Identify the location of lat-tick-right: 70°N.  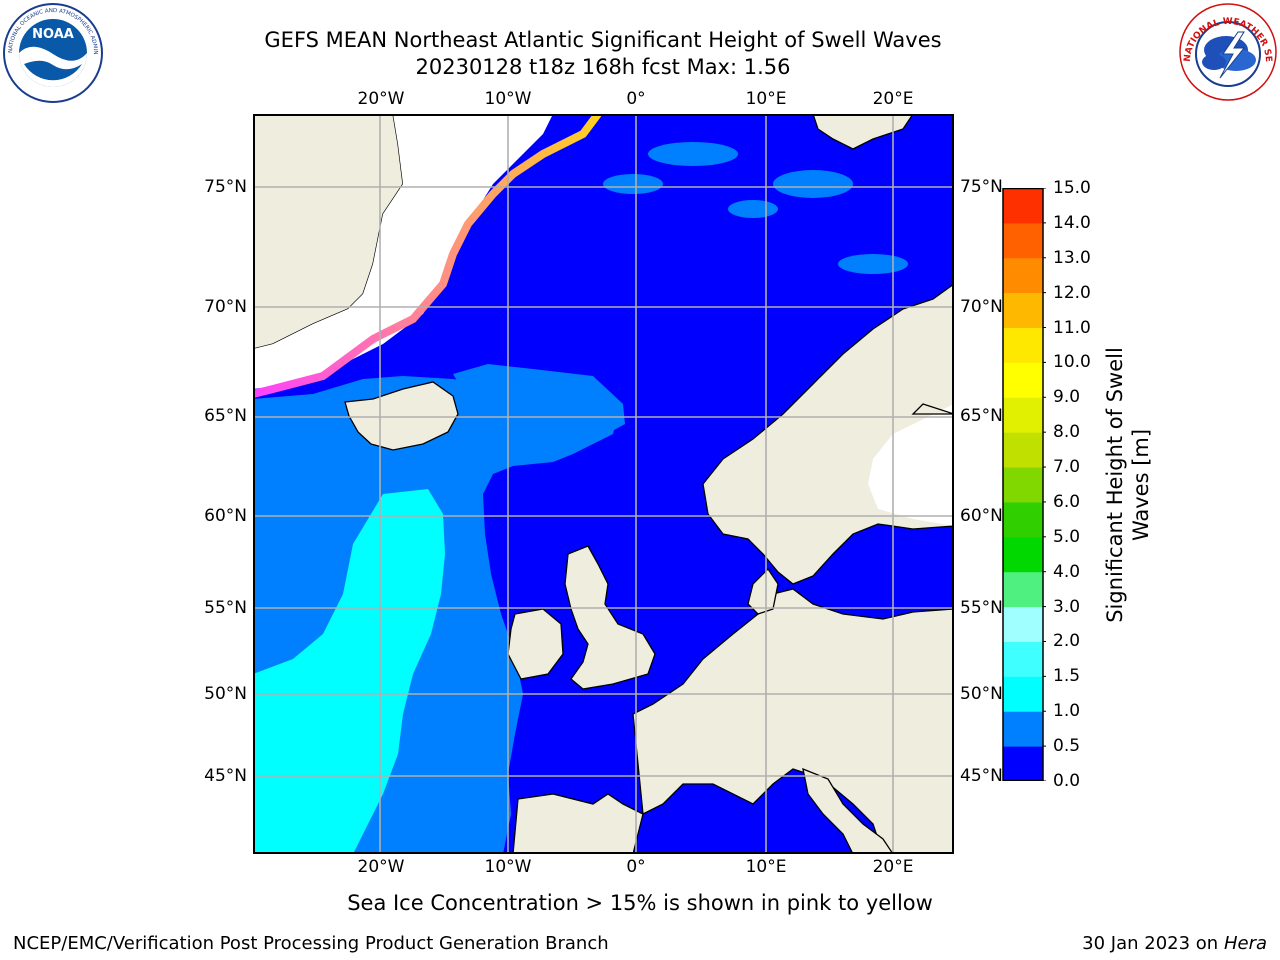
(981, 307).